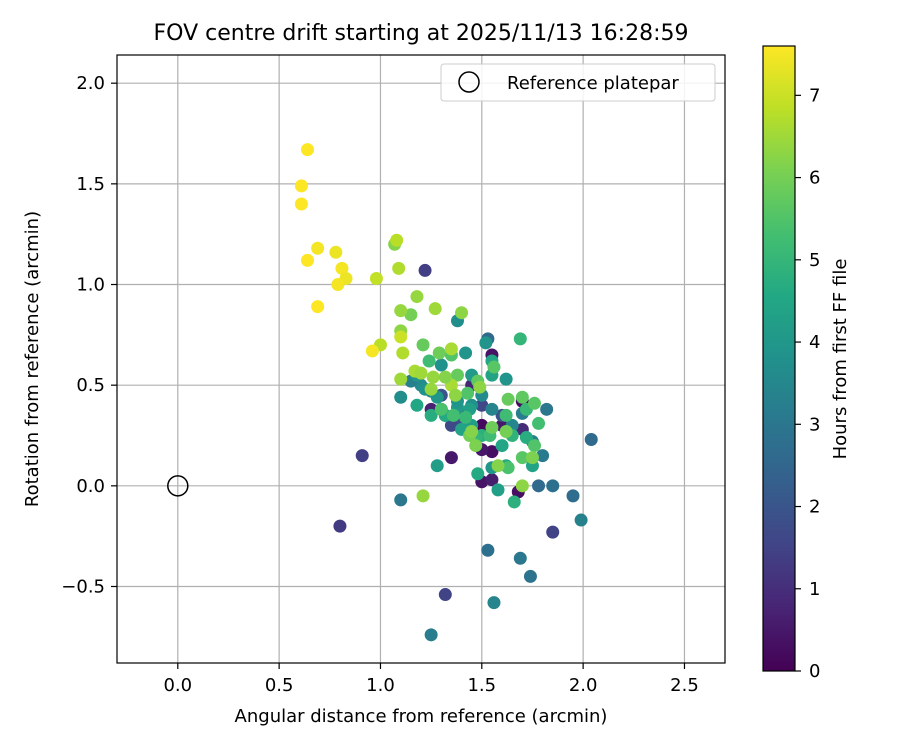 This screenshot has width=900, height=750. I want to click on legend: Reference platepar, so click(578, 82).